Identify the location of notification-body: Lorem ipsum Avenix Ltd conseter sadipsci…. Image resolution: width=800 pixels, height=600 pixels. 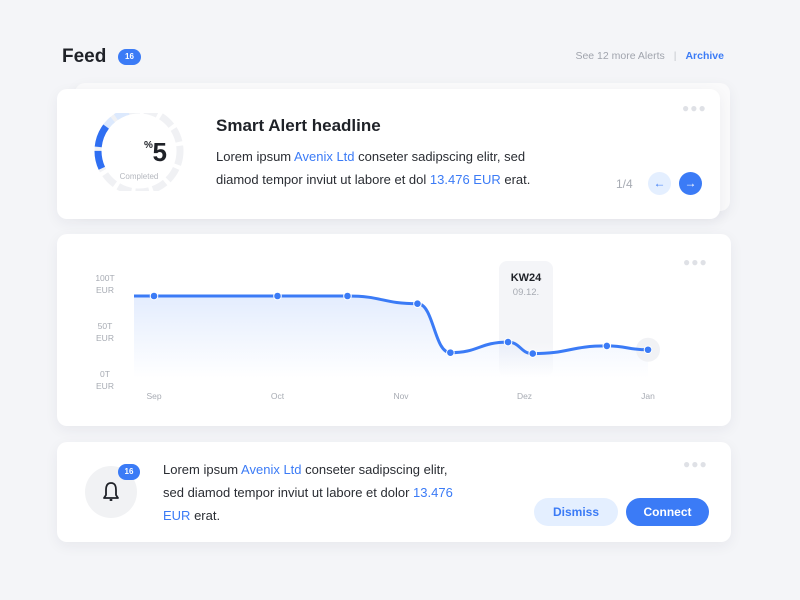
(308, 492).